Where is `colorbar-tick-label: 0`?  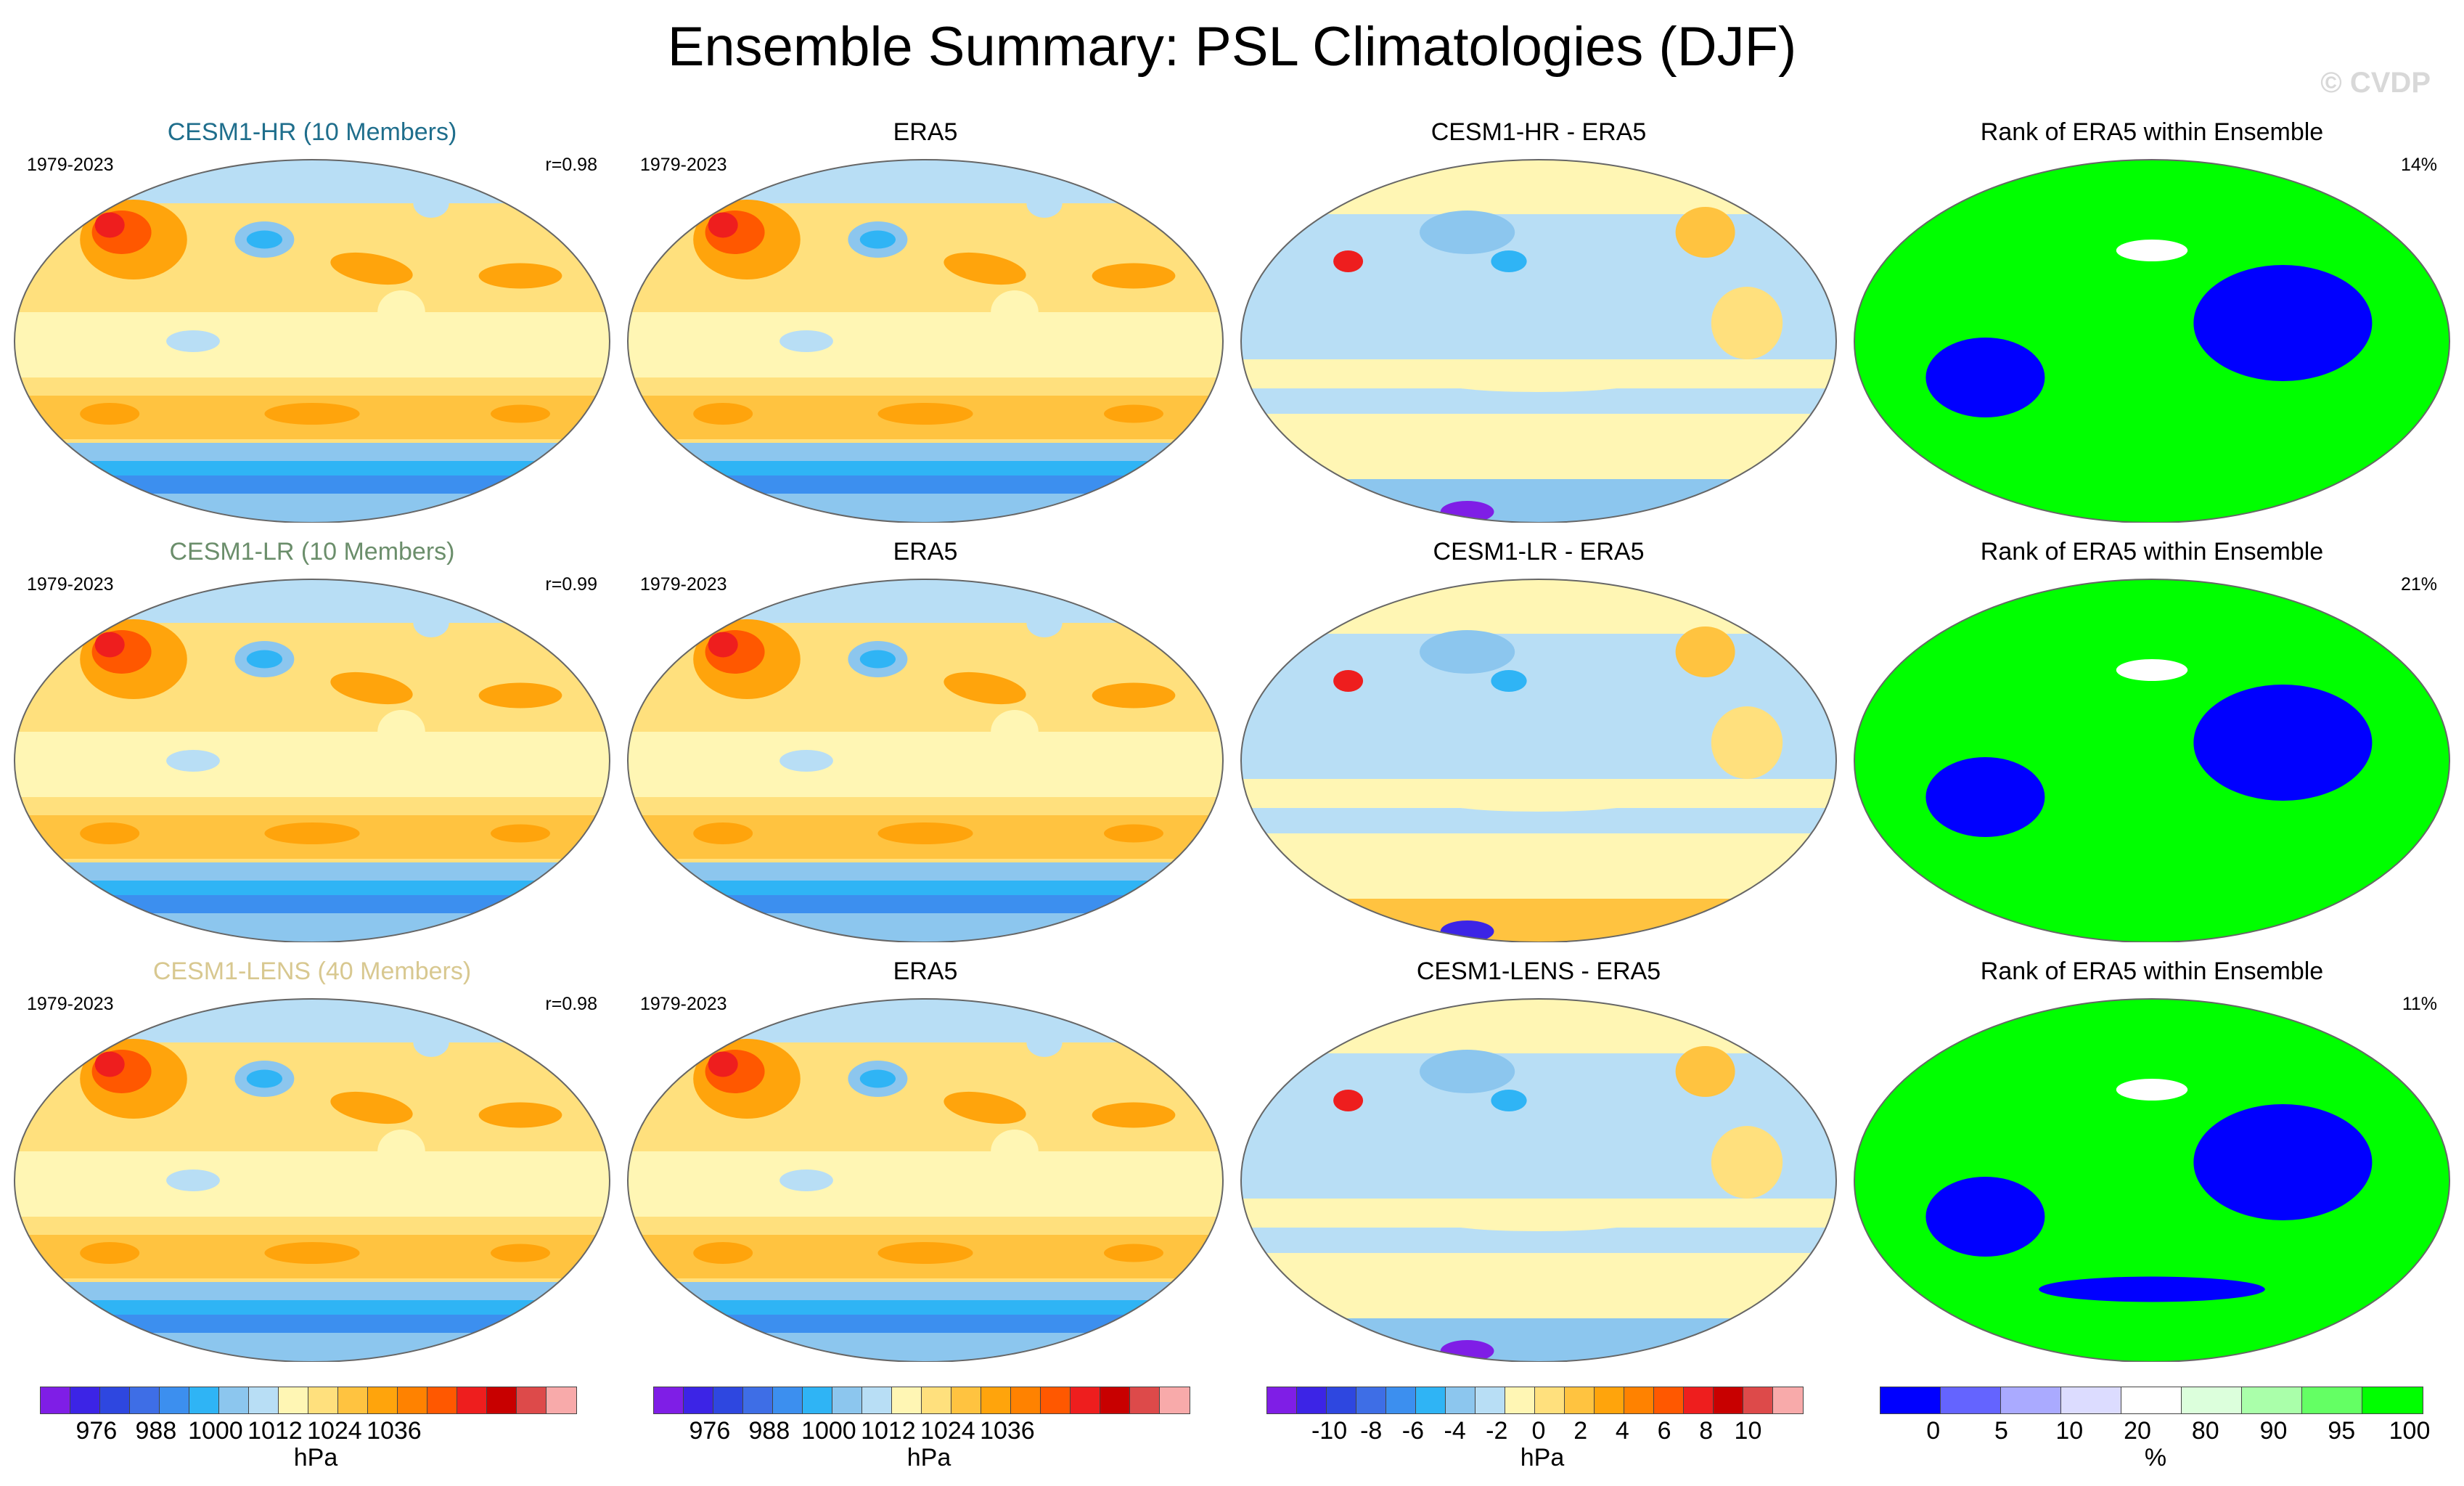
colorbar-tick-label: 0 is located at coordinates (1933, 1431).